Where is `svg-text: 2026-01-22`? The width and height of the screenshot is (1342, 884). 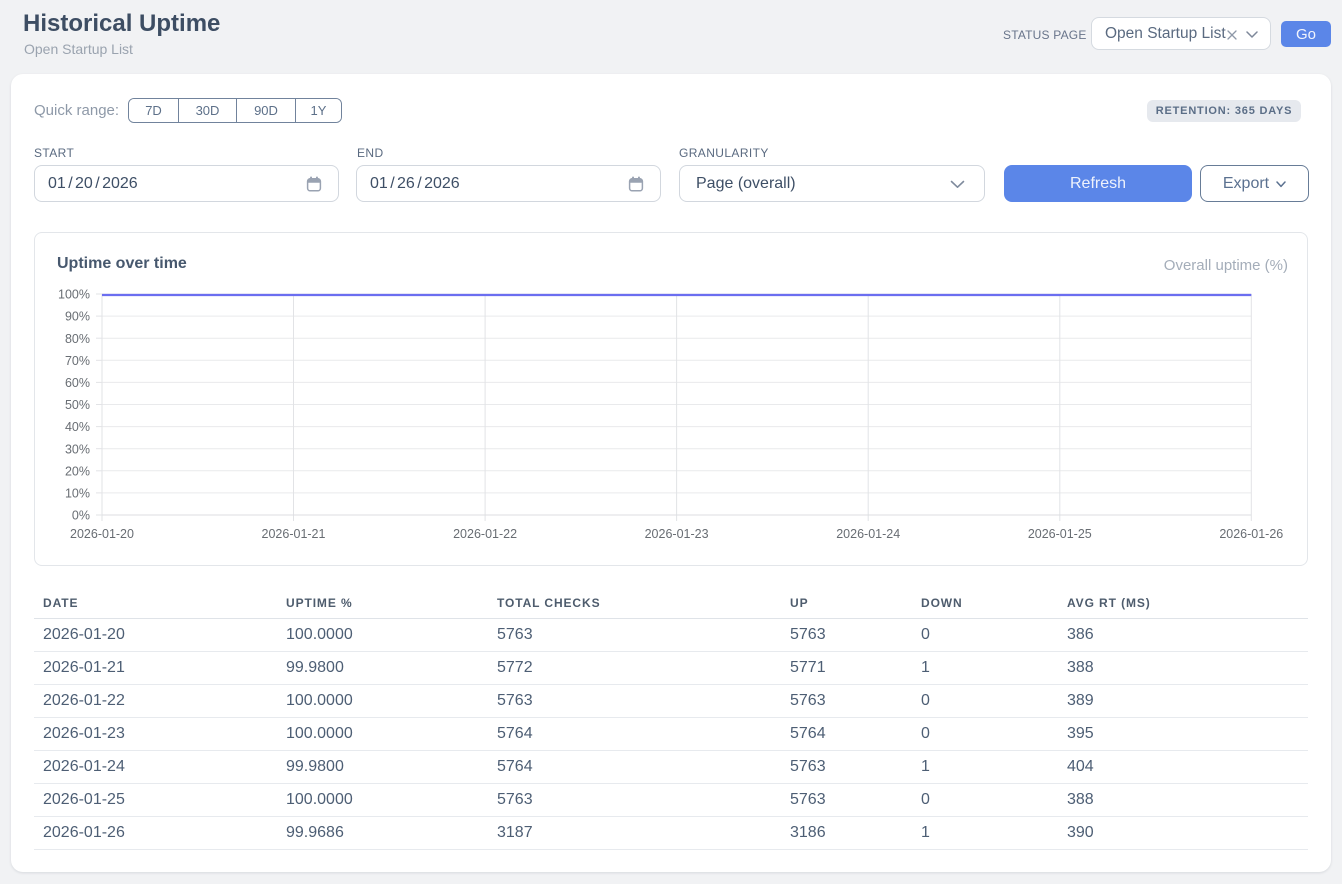
svg-text: 2026-01-22 is located at coordinates (485, 534).